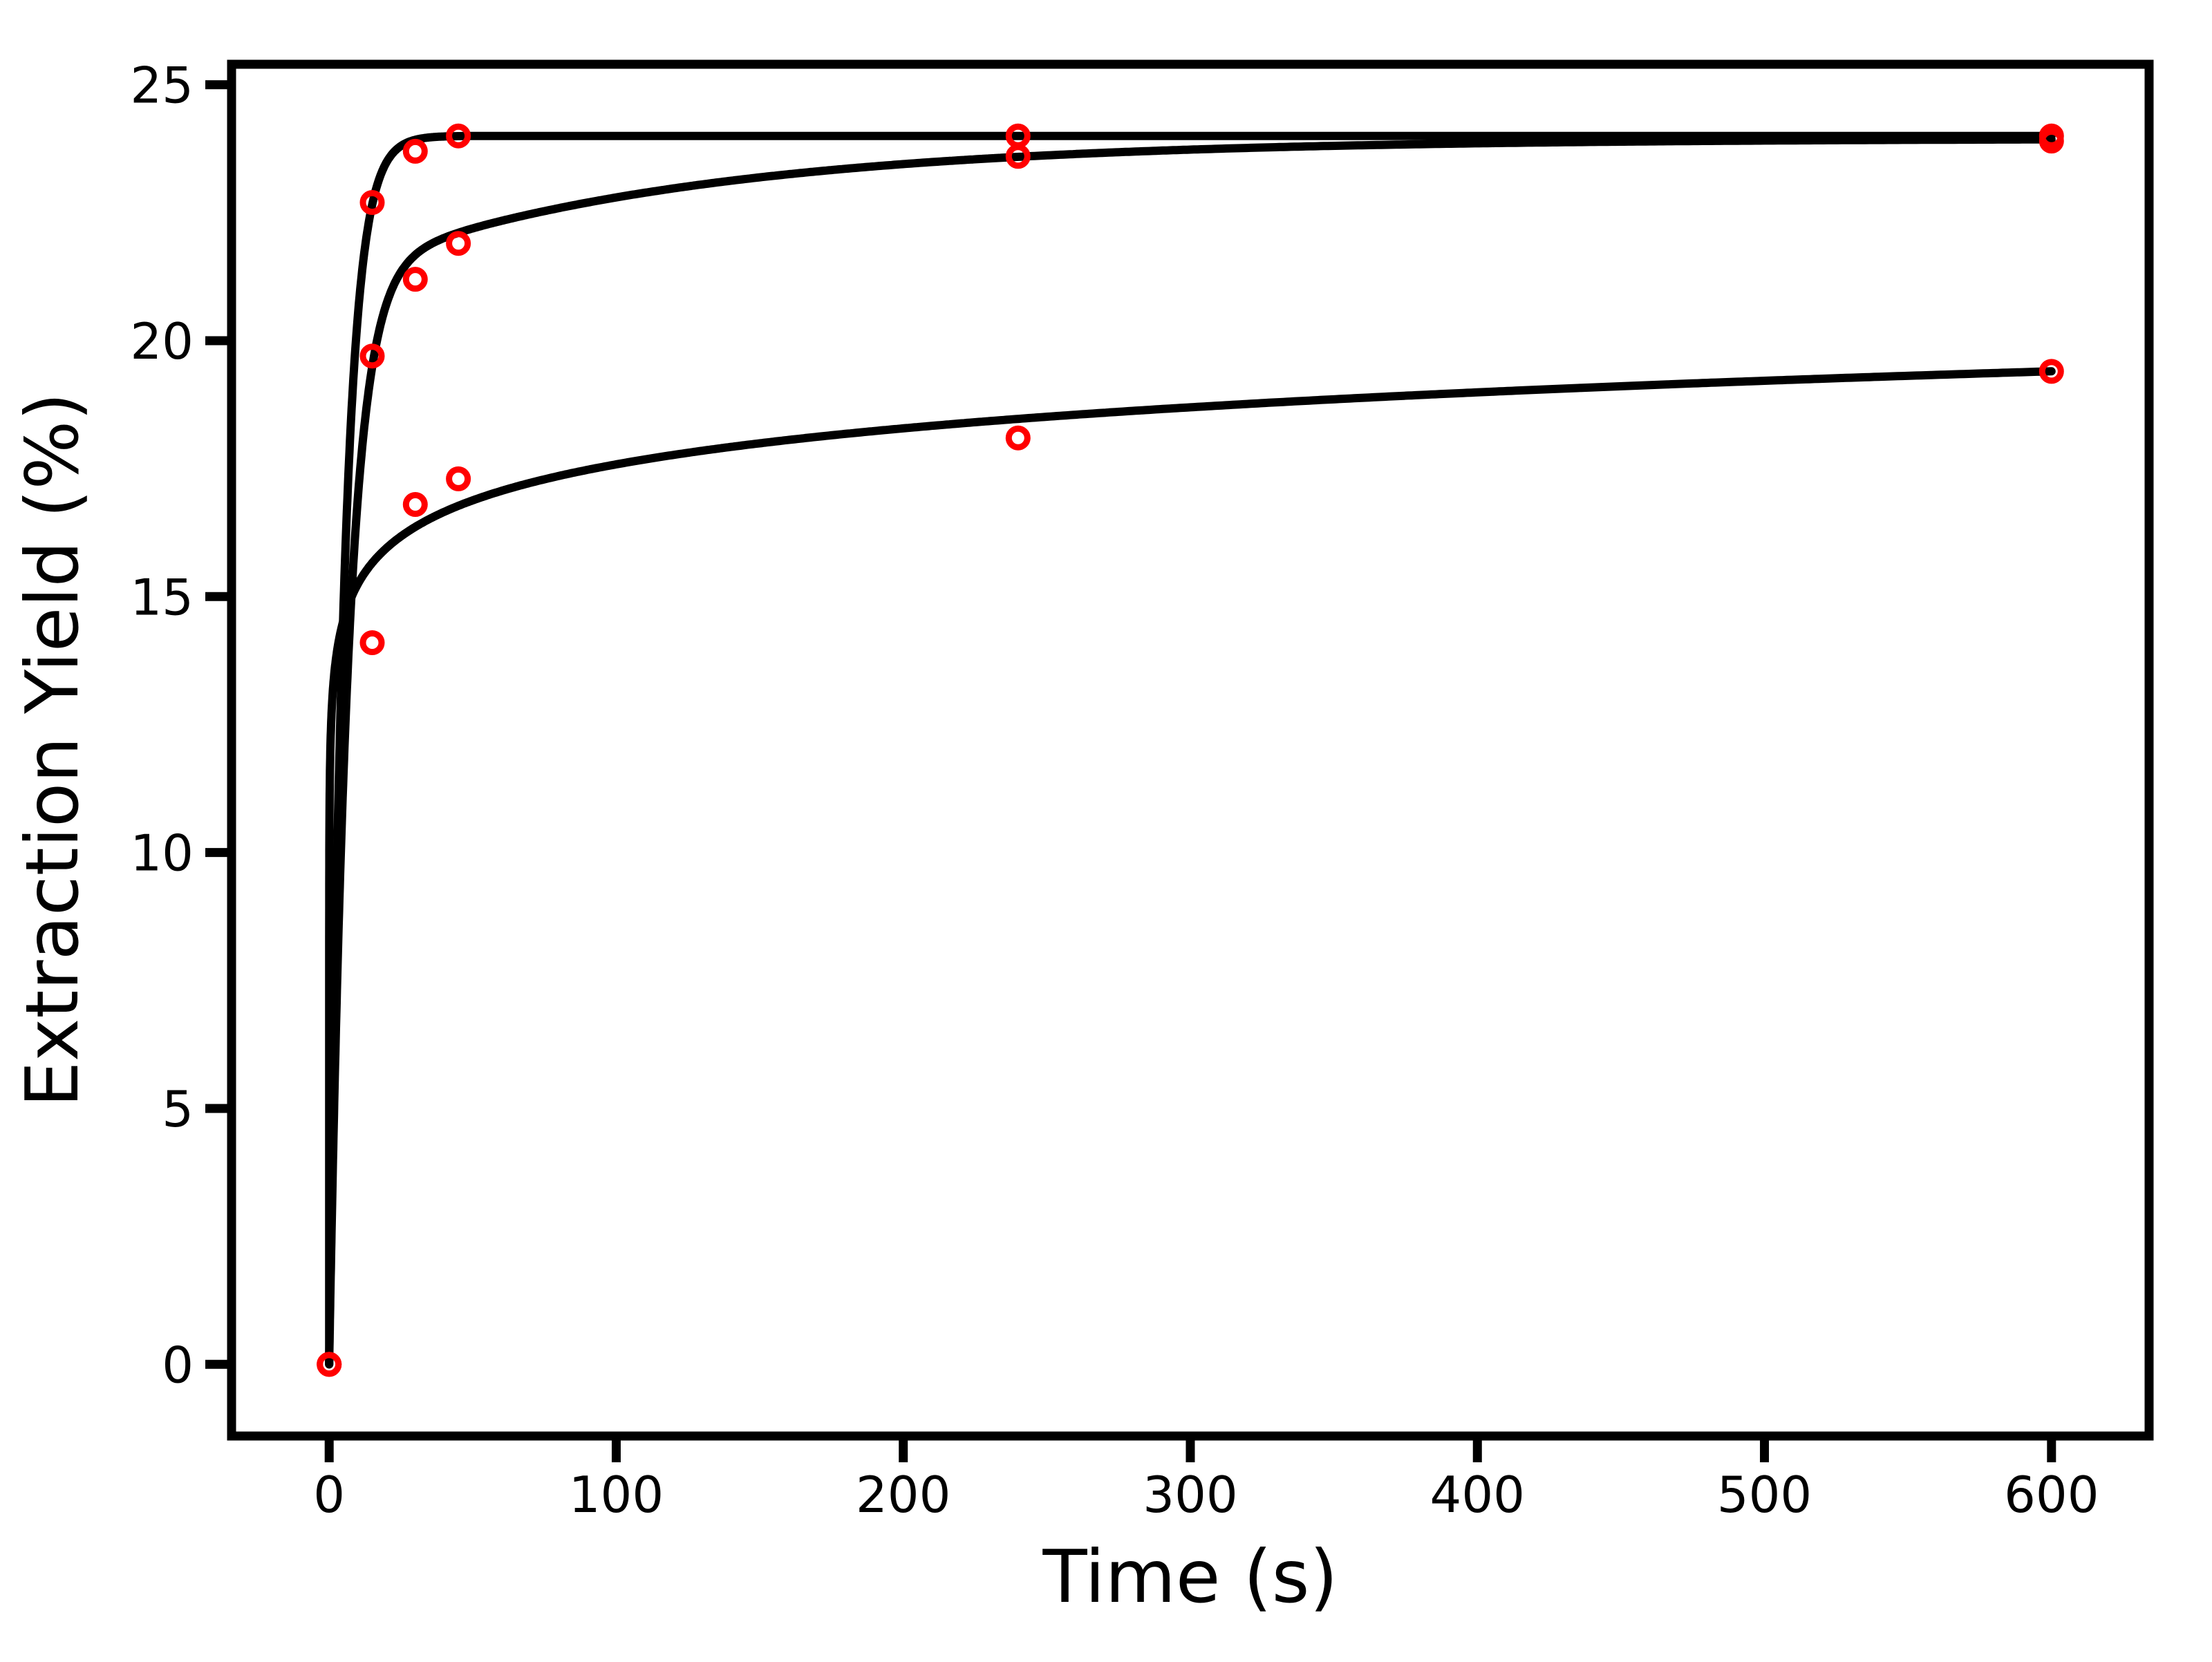 This screenshot has width=2212, height=1662. Describe the element at coordinates (2051, 1495) in the screenshot. I see `x-tick-label: 600` at that location.